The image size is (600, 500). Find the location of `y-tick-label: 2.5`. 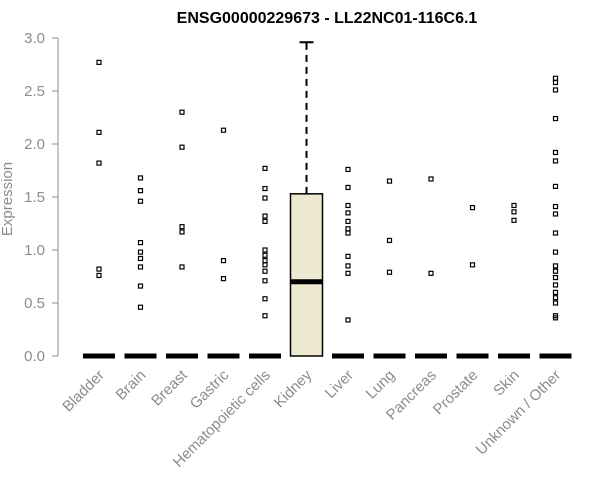

y-tick-label: 2.5 is located at coordinates (34, 91).